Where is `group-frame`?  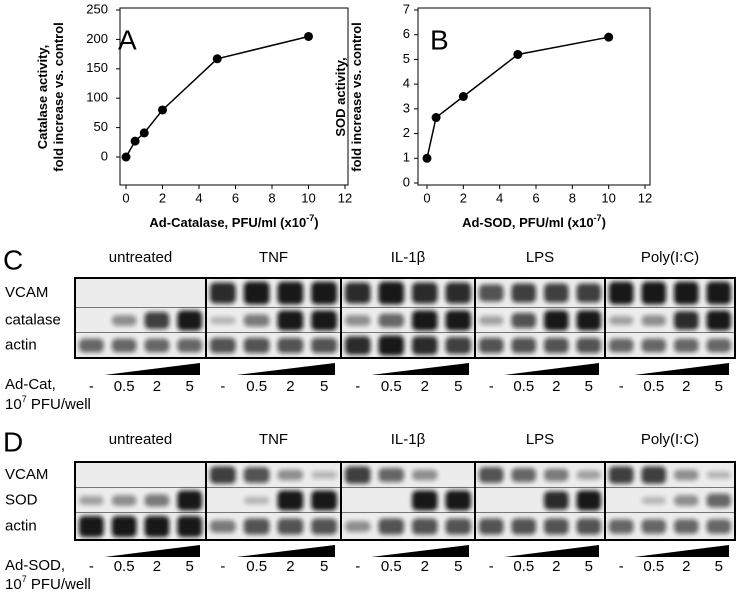
group-frame is located at coordinates (670, 501).